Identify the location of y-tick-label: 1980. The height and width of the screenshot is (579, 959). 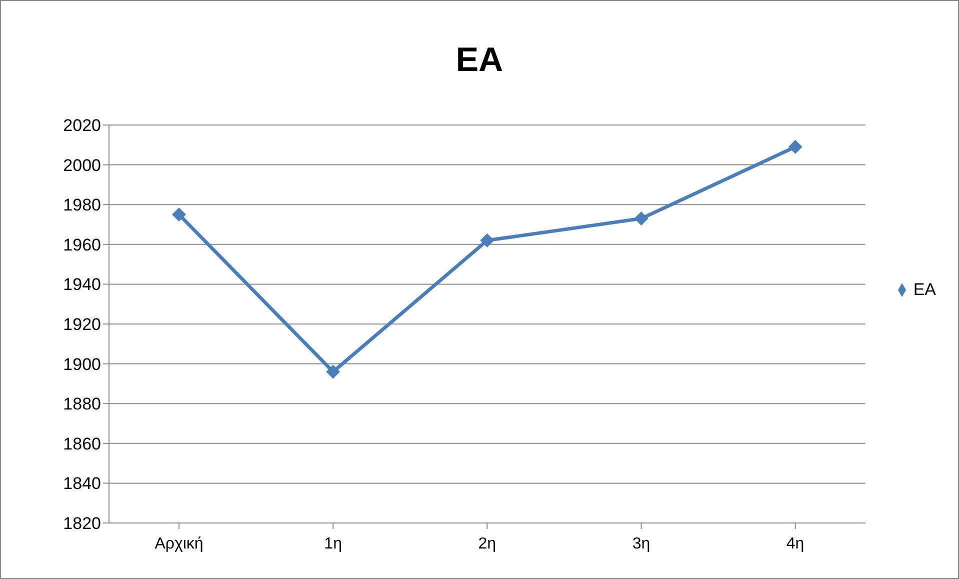
(82, 205).